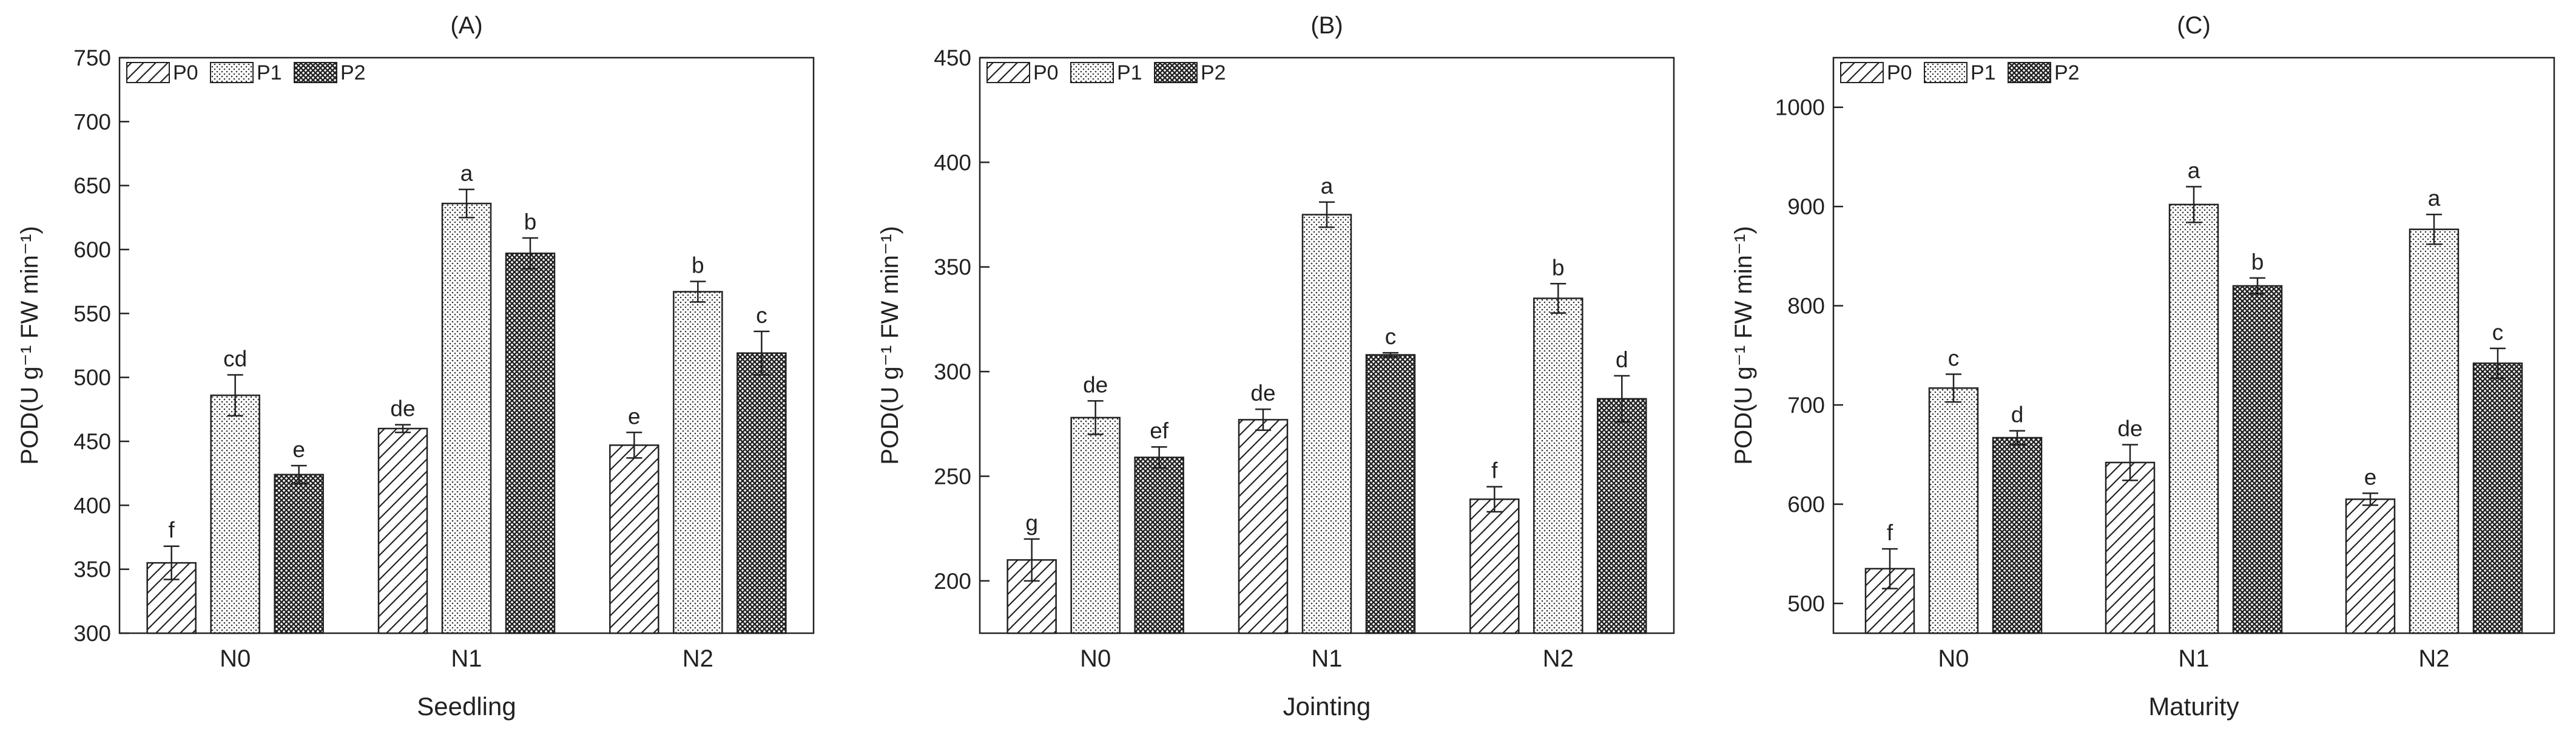  I want to click on x-axis-label: Seedling, so click(467, 706).